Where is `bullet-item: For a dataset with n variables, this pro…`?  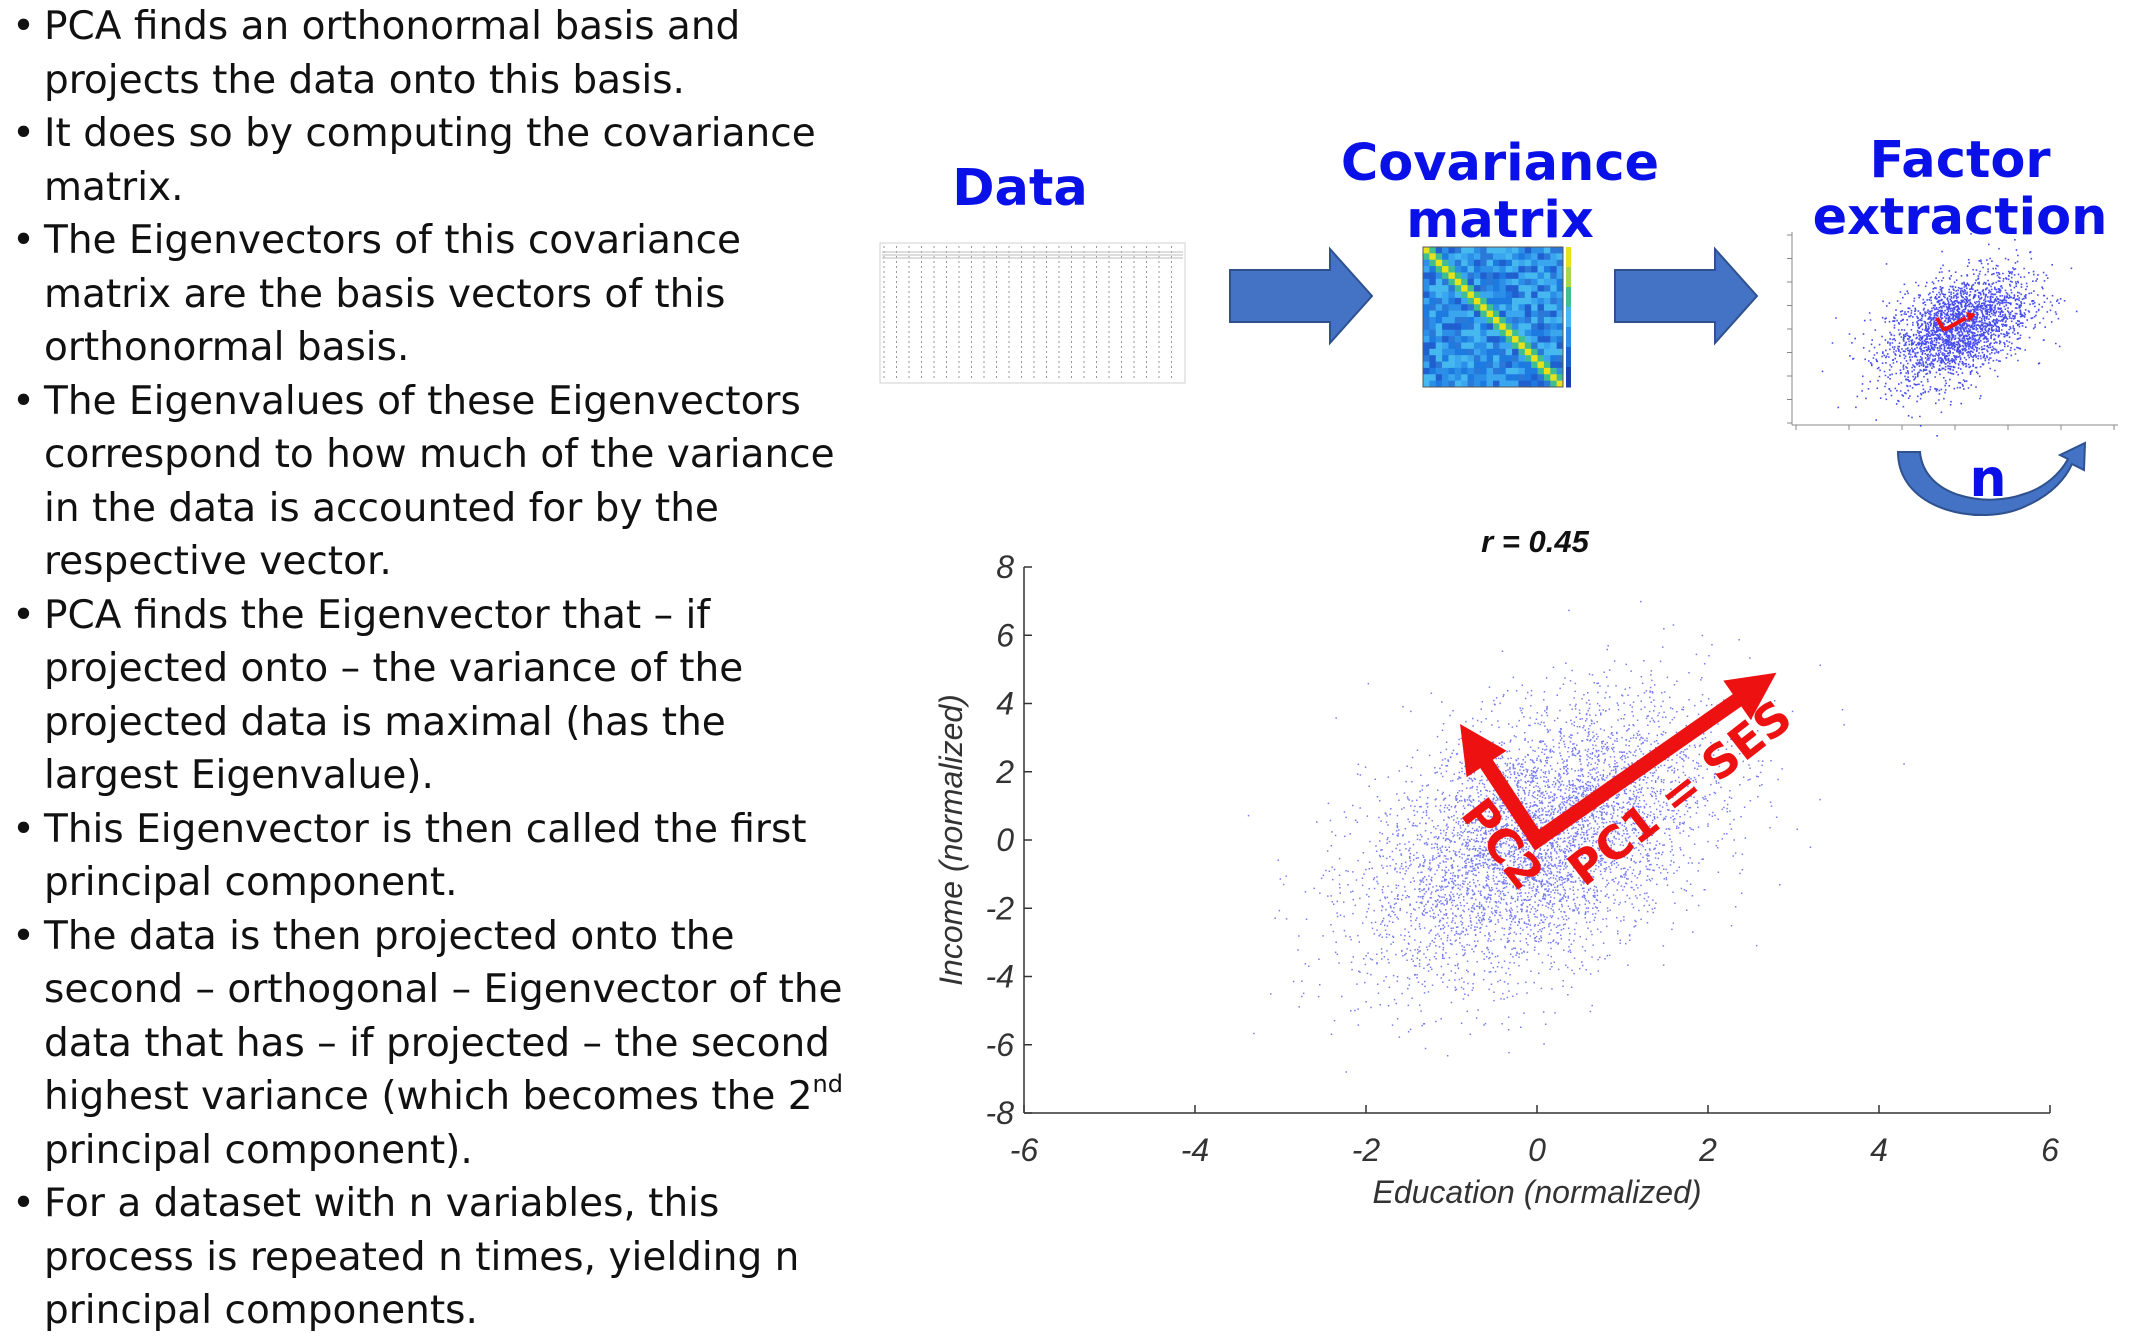 bullet-item: For a dataset with n variables, this pro… is located at coordinates (438, 1257).